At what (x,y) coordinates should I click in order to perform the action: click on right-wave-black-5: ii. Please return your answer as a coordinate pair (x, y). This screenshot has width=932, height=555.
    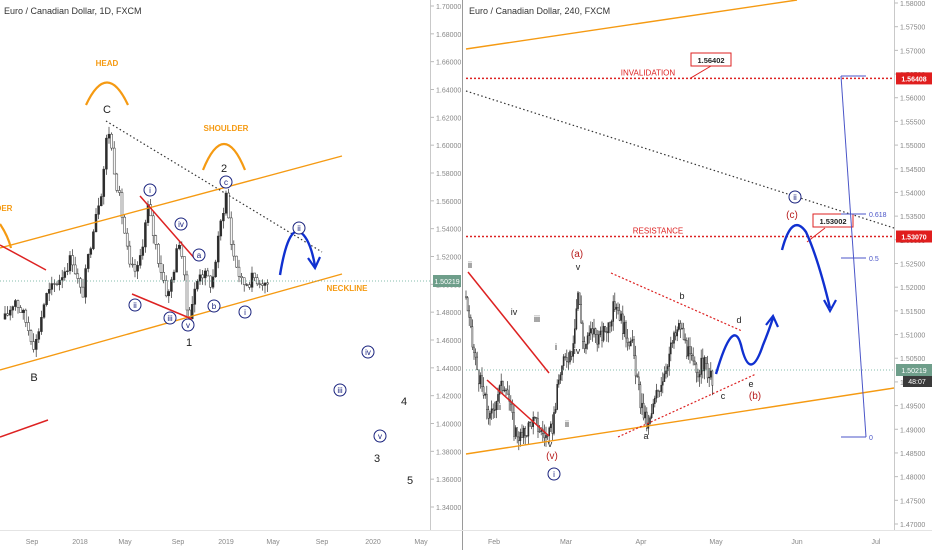
    Looking at the image, I should click on (567, 424).